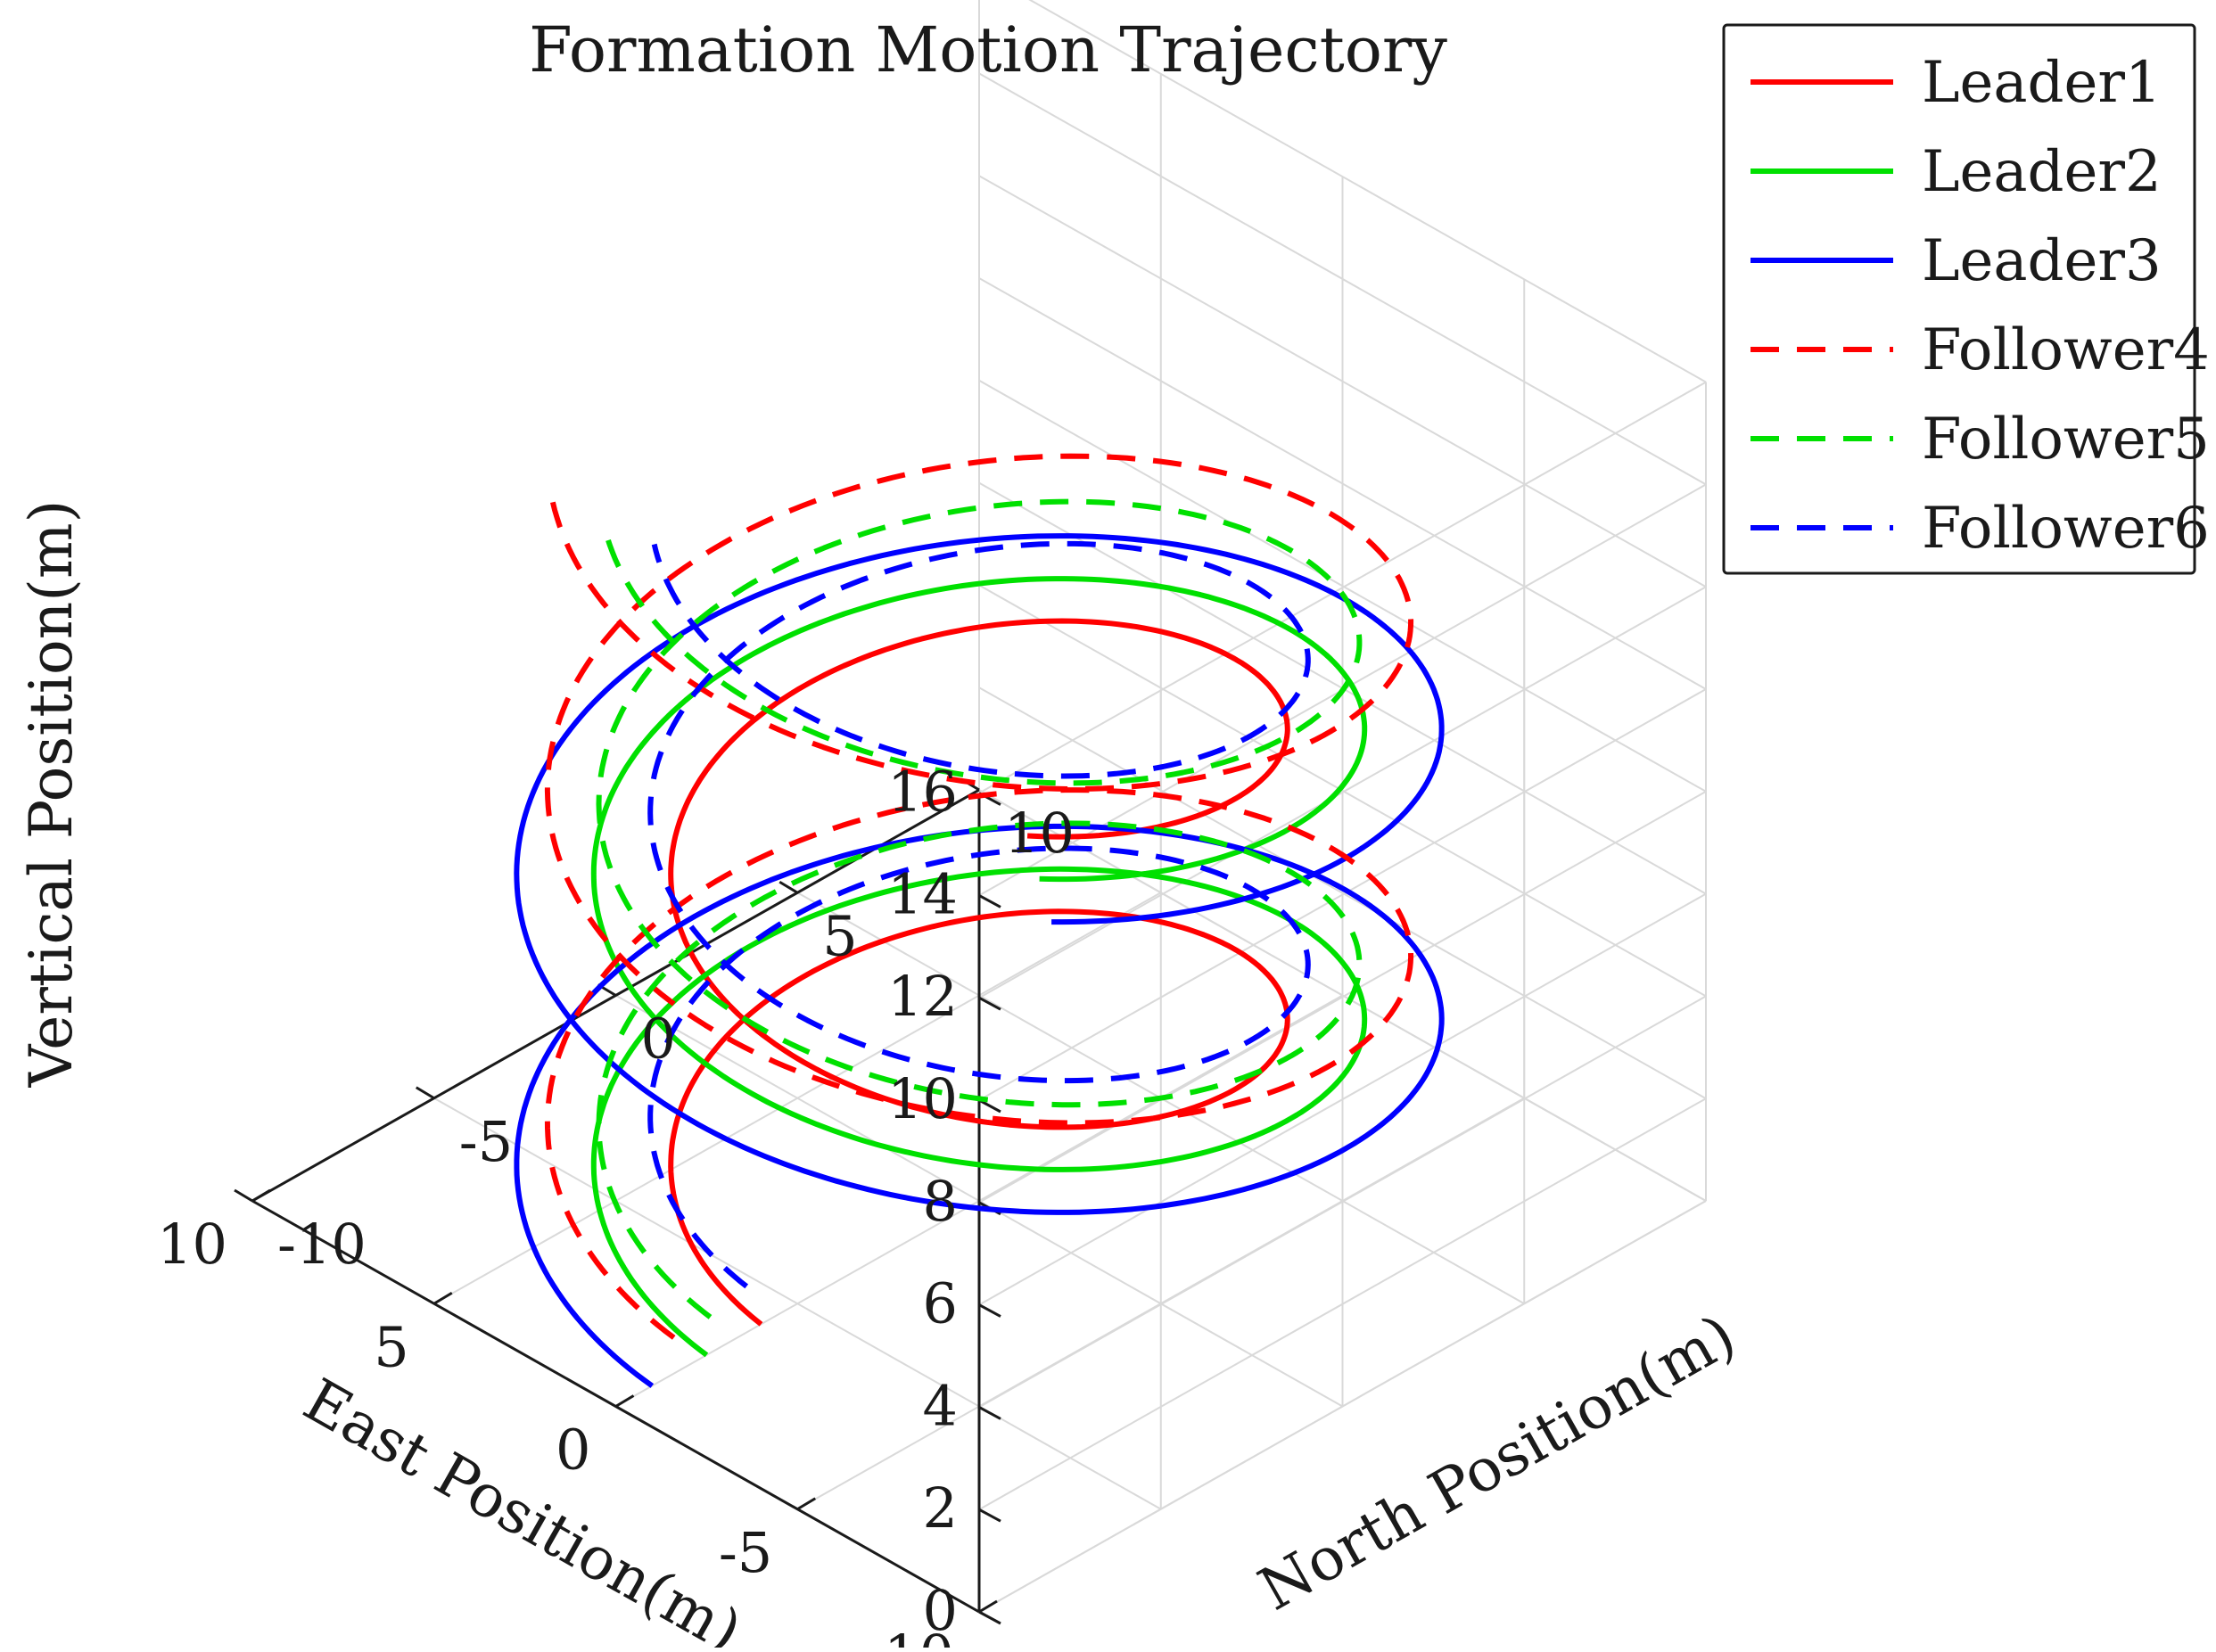 Image resolution: width=2216 pixels, height=1652 pixels. I want to click on z-tick-label: 6, so click(940, 1303).